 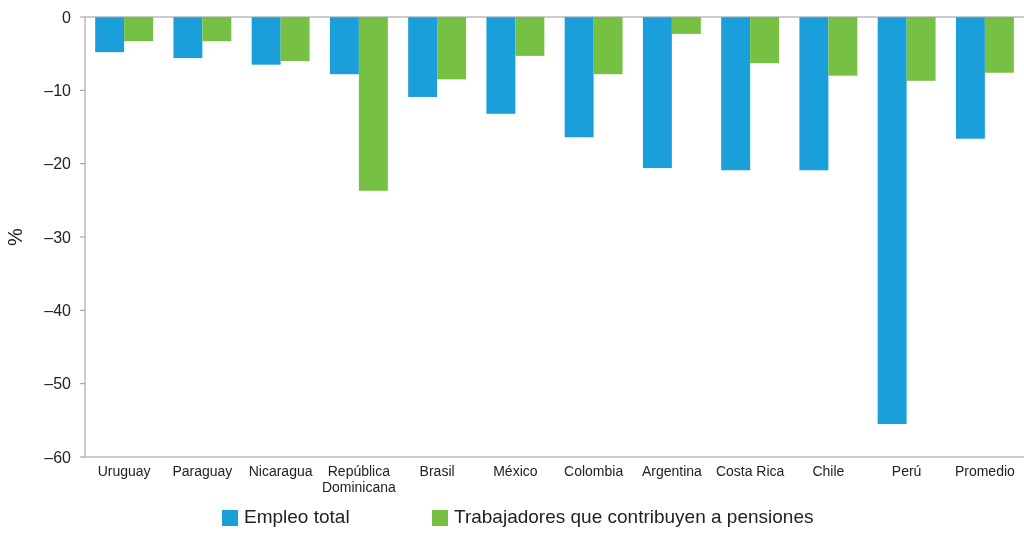 What do you see at coordinates (634, 516) in the screenshot?
I see `legend-label: Trabajadores que contribuyen a pensiones` at bounding box center [634, 516].